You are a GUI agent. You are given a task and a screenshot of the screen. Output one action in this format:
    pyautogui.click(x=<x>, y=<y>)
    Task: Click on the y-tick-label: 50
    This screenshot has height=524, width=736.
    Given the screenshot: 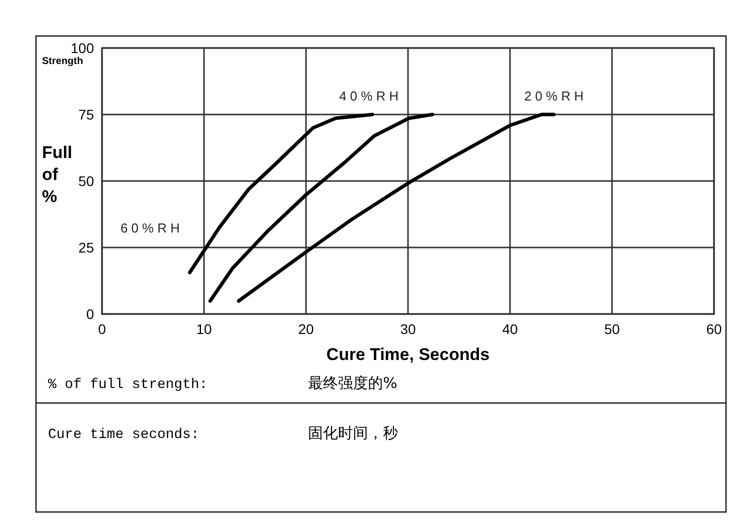 What is the action you would take?
    pyautogui.click(x=86, y=180)
    